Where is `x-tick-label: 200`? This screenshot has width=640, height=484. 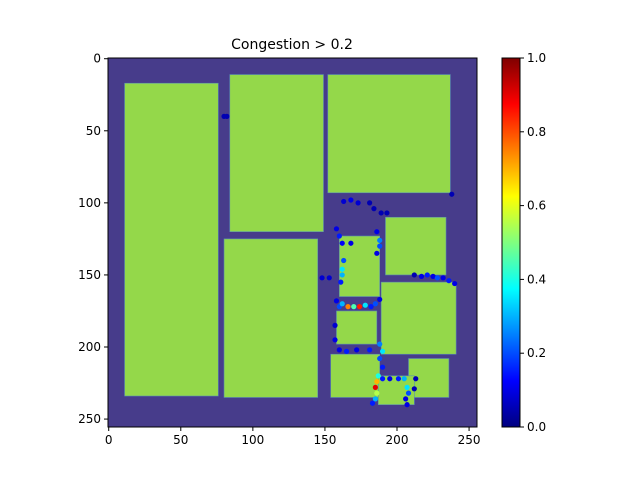
x-tick-label: 200 is located at coordinates (397, 440).